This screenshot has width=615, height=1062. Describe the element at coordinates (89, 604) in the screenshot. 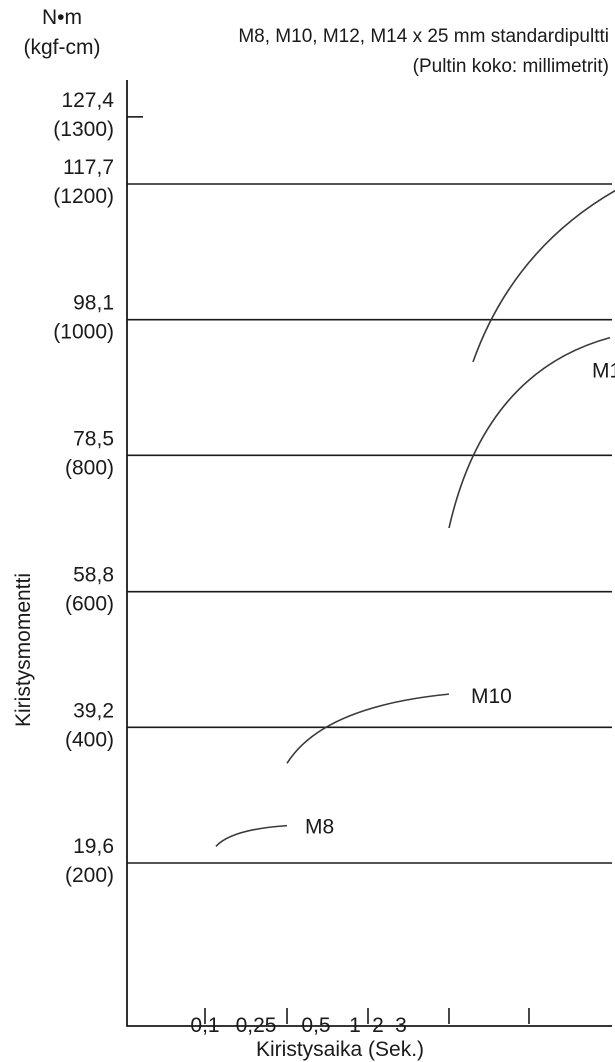

I see `y-tick-label-kgf: (600)` at that location.